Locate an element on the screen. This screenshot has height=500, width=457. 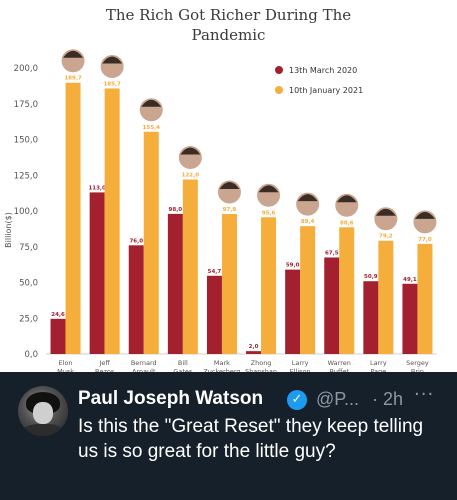
y-tick-label: 100,0 is located at coordinates (26, 212).